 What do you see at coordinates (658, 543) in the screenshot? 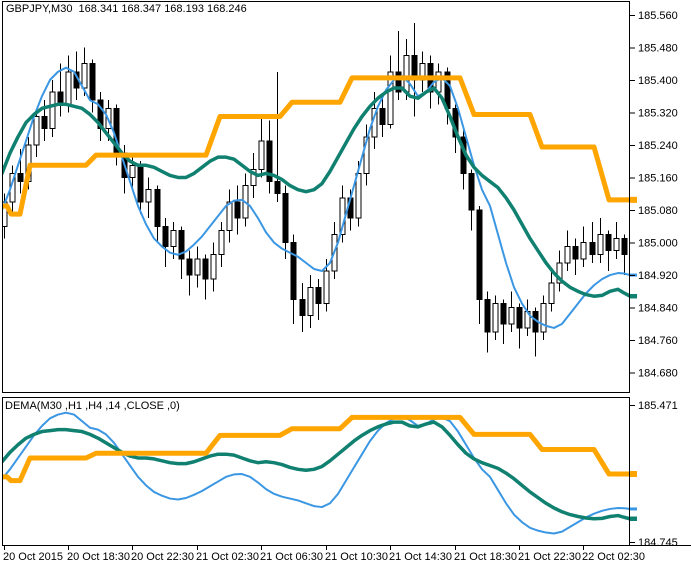
I see `price-tick-label: 184.745` at bounding box center [658, 543].